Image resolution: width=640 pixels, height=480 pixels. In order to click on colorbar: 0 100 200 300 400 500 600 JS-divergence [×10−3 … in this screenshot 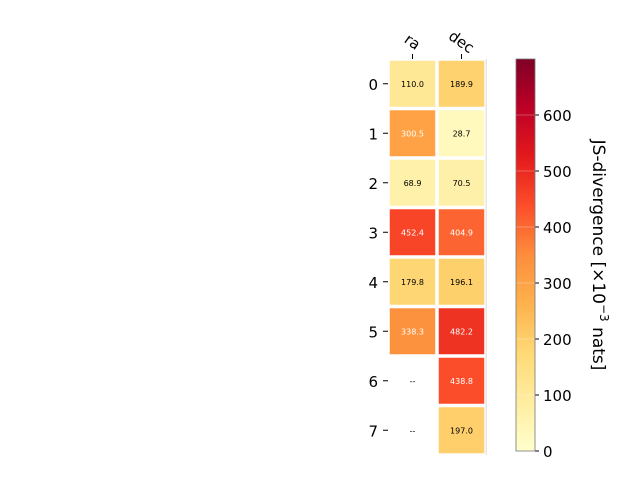, I will do `click(563, 259)`.